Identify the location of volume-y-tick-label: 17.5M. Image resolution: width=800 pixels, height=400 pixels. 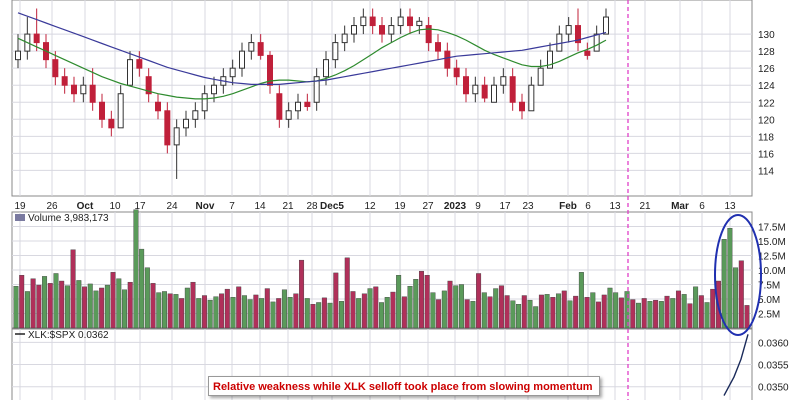
(772, 228).